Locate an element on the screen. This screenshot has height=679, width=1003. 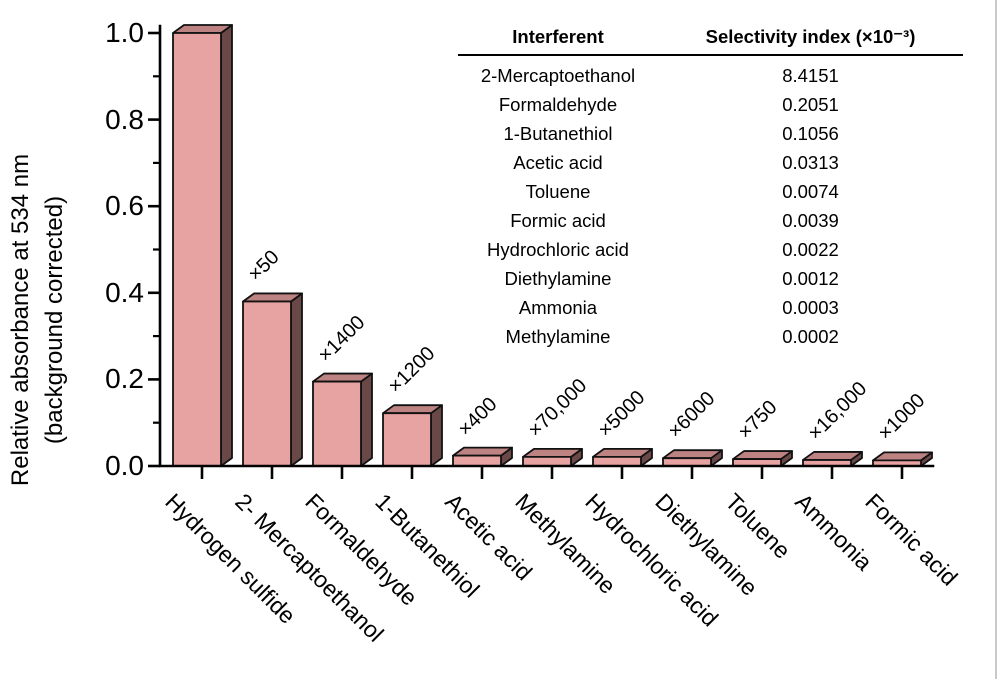
bar-top-hydrochloric-acid is located at coordinates (622, 453).